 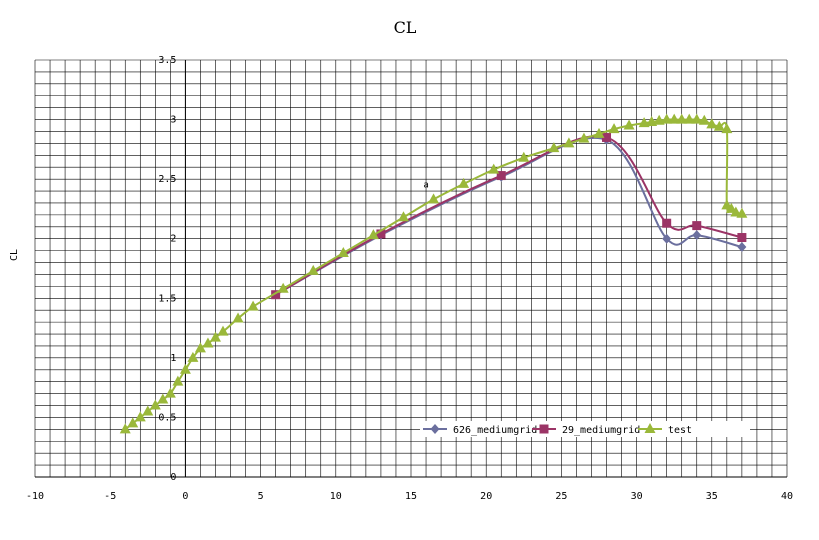 I want to click on legend-box, so click(x=585, y=429).